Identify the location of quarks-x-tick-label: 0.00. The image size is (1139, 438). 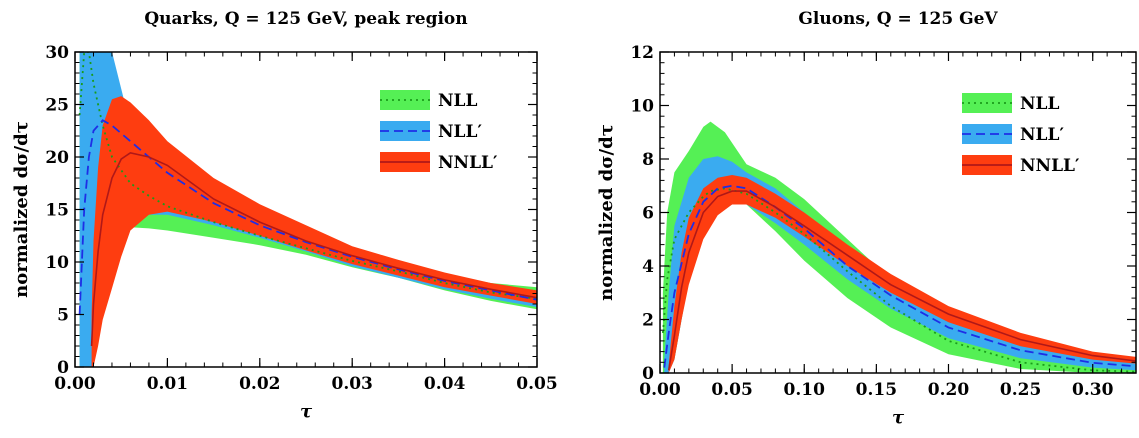
(75, 384).